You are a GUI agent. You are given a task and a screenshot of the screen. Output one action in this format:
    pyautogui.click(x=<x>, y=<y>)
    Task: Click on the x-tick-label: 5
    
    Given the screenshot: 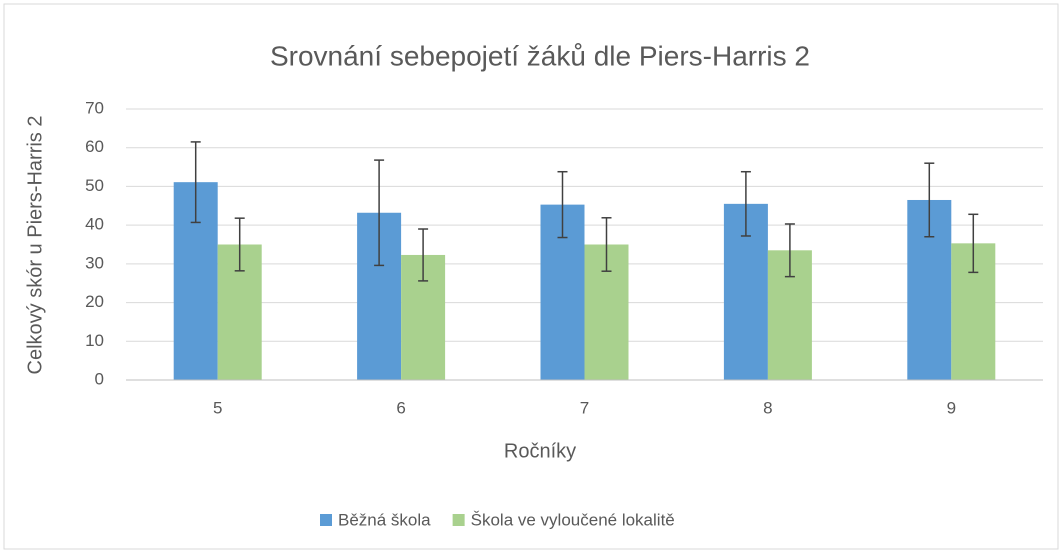 What is the action you would take?
    pyautogui.click(x=217, y=407)
    